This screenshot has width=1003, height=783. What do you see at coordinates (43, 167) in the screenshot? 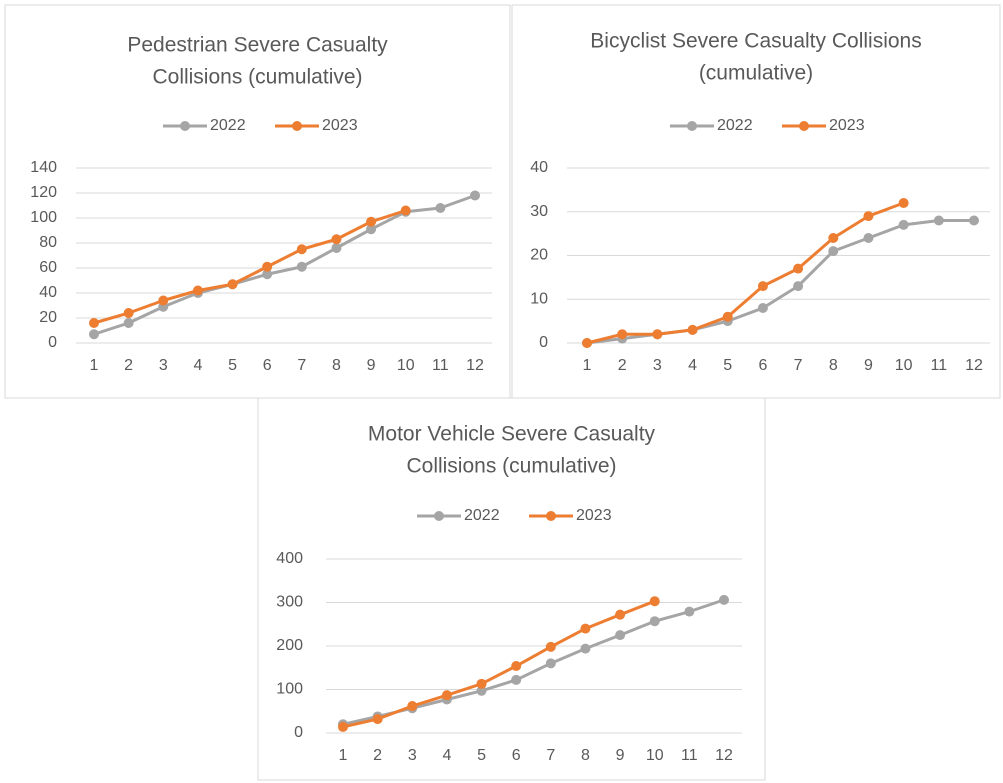
I see `y-tick-label: 140` at bounding box center [43, 167].